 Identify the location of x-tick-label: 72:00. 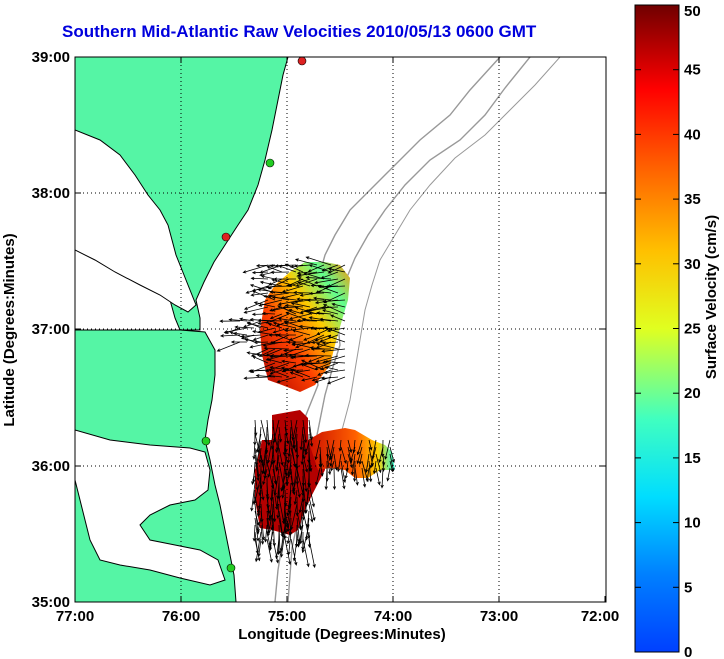
(600, 616).